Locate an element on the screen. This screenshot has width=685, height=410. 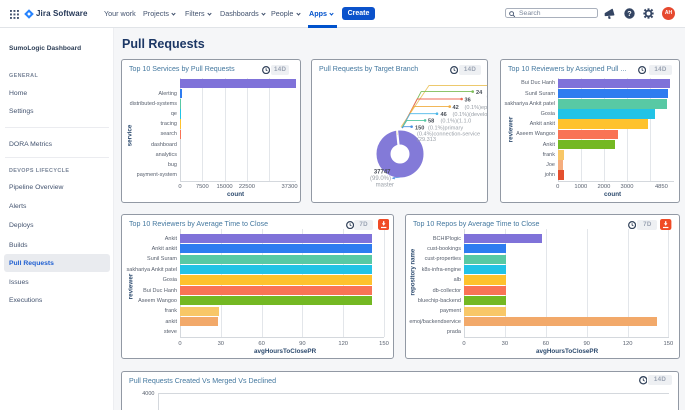
svg-text: (0.1%)(develop is located at coordinates (470, 115).